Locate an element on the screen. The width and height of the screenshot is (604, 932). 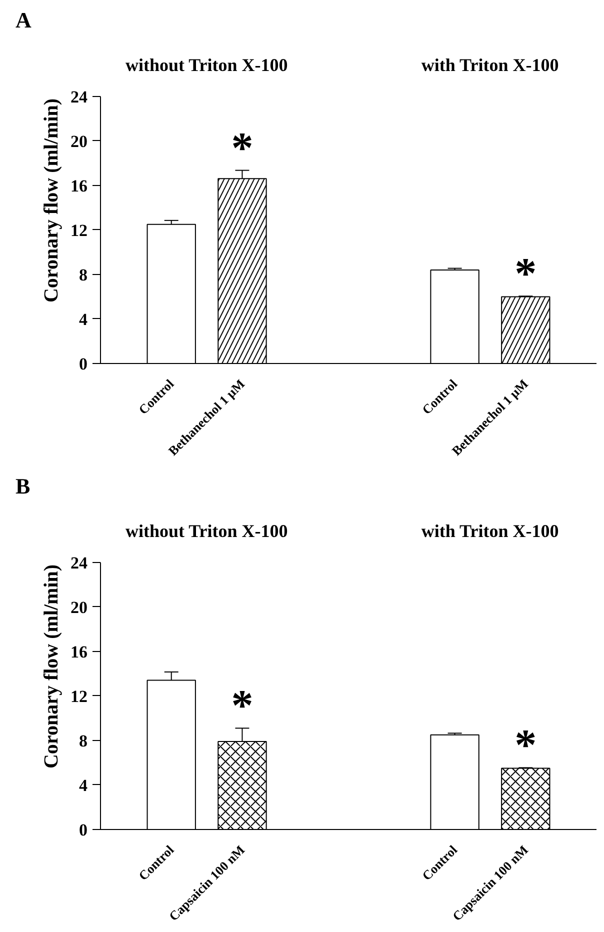
chart-title: A is located at coordinates (24, 20).